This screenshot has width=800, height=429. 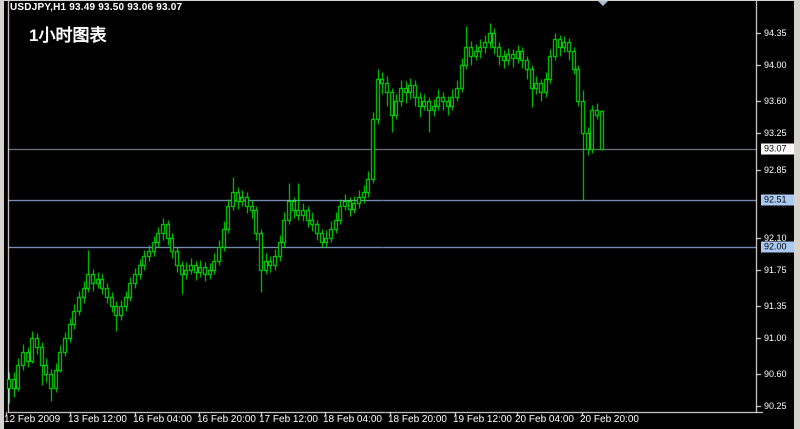 What do you see at coordinates (544, 419) in the screenshot?
I see `time-tick-label: 20 Feb 04:00` at bounding box center [544, 419].